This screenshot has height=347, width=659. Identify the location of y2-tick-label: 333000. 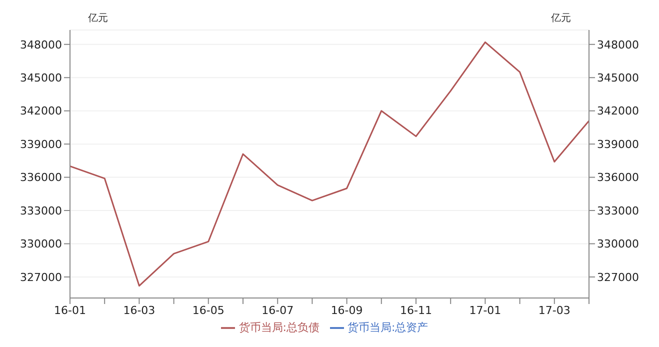
(618, 211).